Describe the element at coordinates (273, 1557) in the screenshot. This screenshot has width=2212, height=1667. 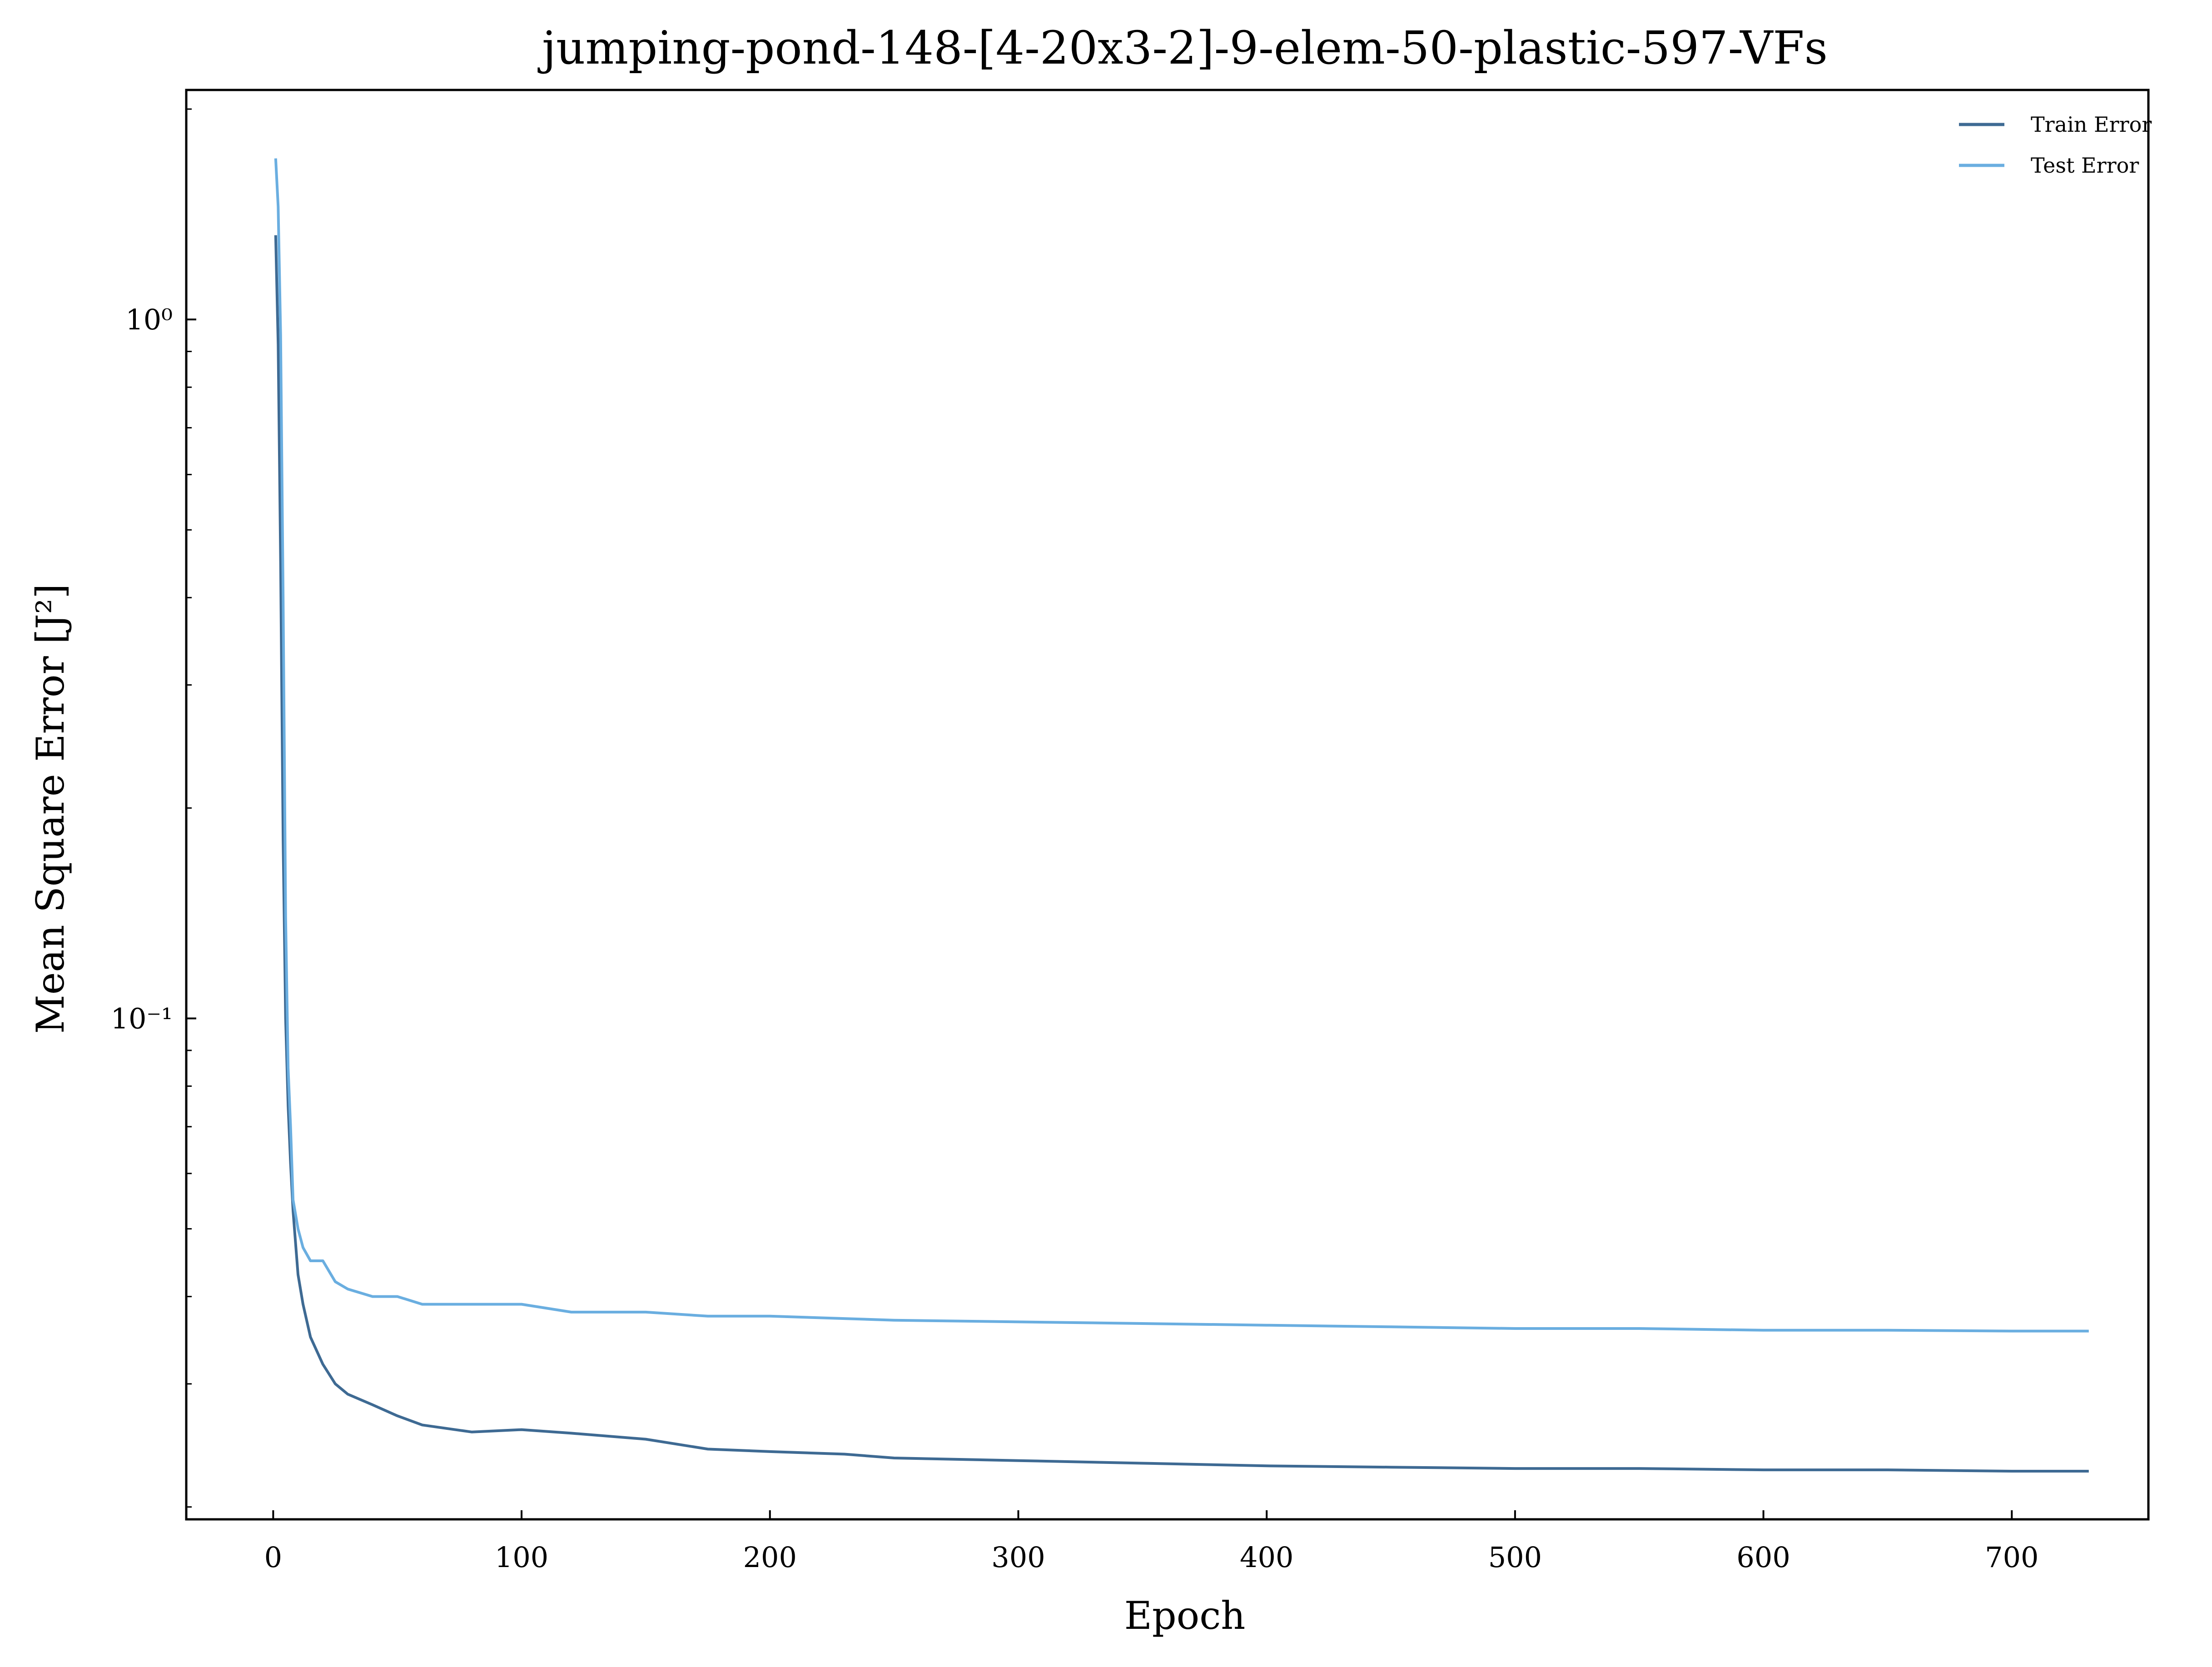
I see `x-tick-label: 0` at that location.